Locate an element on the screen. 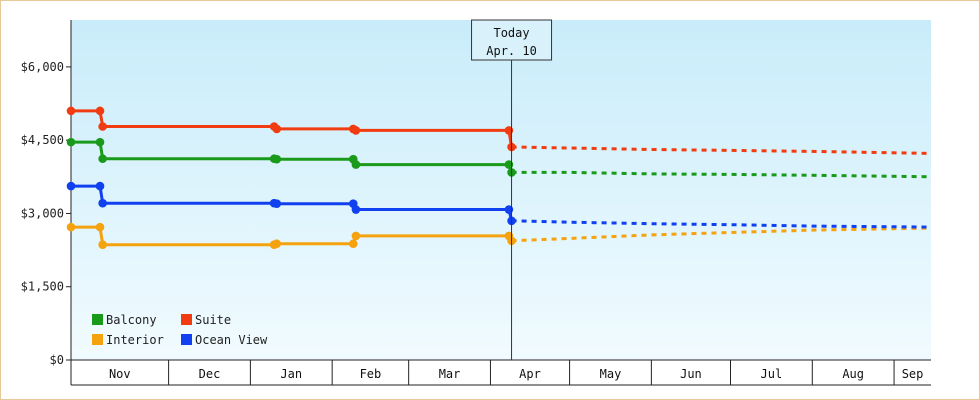 This screenshot has width=980, height=400. y-axis: $0 $1,500 $3,000 $4,500 $6,000 is located at coordinates (46, 193).